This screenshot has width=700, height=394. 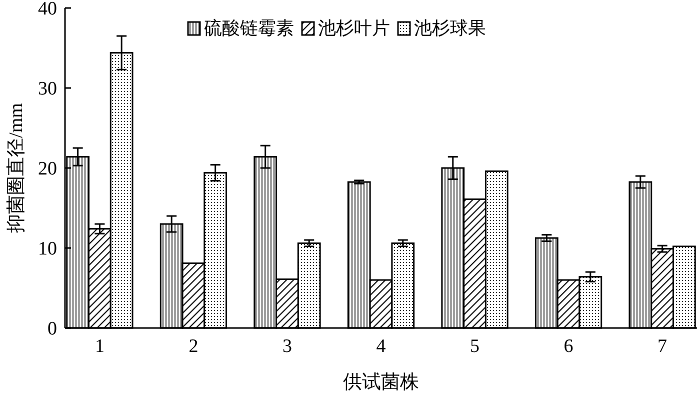 I want to click on x-tick-label: 1, so click(x=99, y=346).